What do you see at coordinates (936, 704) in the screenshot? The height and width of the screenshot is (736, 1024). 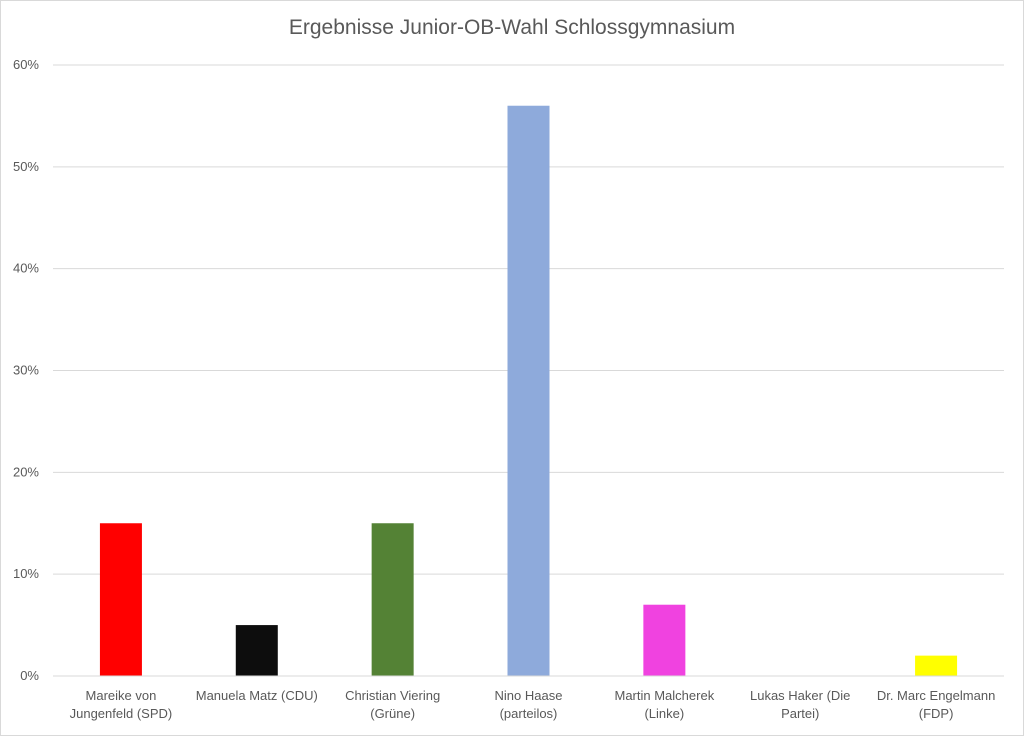 I see `category-label: Dr. Marc Engelmann (FDP)` at bounding box center [936, 704].